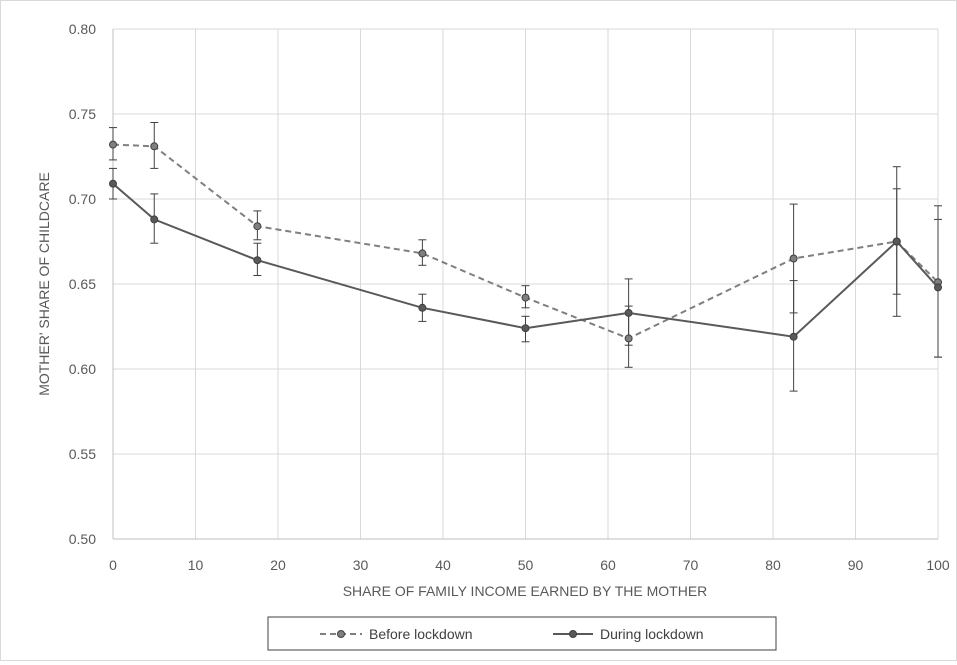 The height and width of the screenshot is (665, 957). Describe the element at coordinates (113, 565) in the screenshot. I see `x-tick-label: 0` at that location.